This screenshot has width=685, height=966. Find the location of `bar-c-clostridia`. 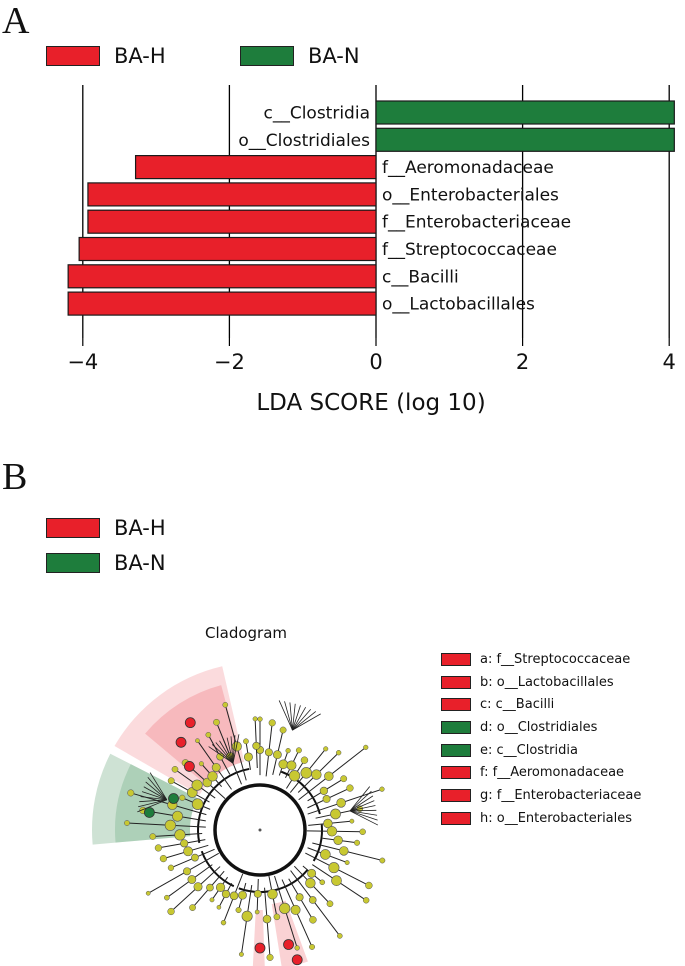

bar-c-clostridia is located at coordinates (525, 112).